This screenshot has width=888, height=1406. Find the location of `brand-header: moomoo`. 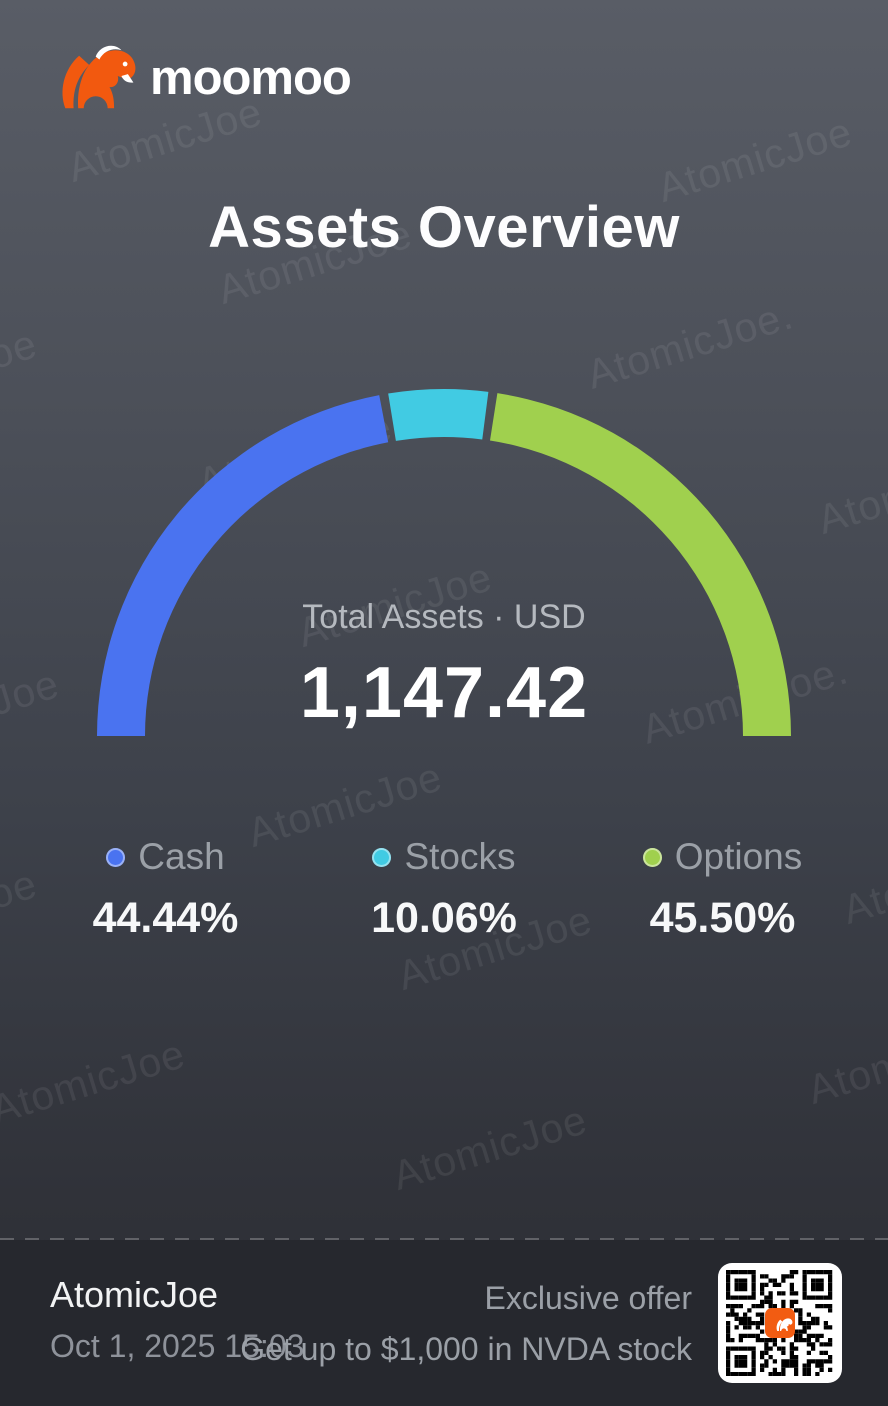

brand-header: moomoo is located at coordinates (199, 76).